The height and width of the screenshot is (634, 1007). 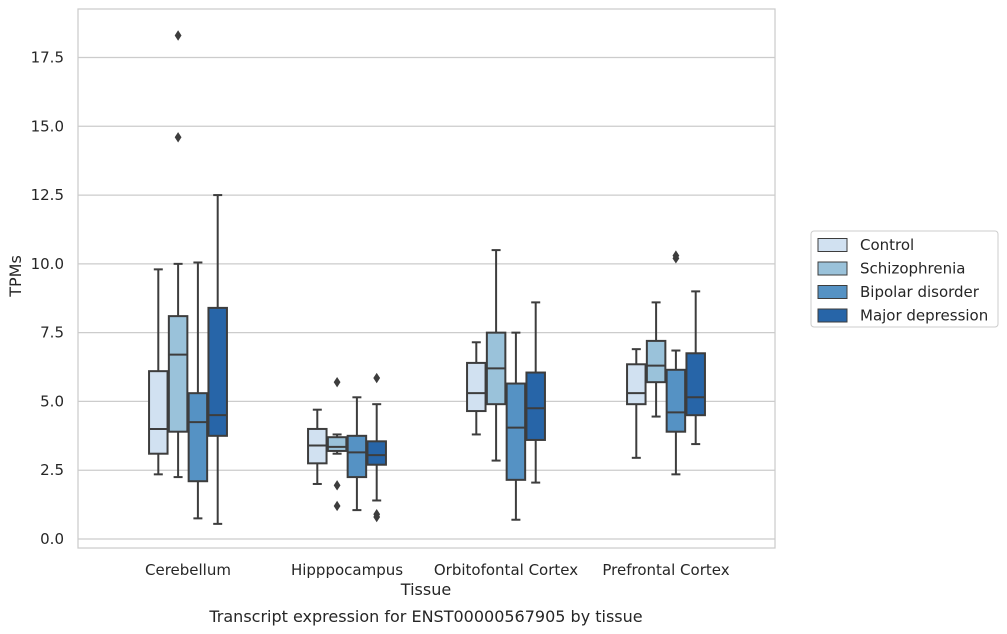 I want to click on x-axis-label: Tissue, so click(x=425, y=589).